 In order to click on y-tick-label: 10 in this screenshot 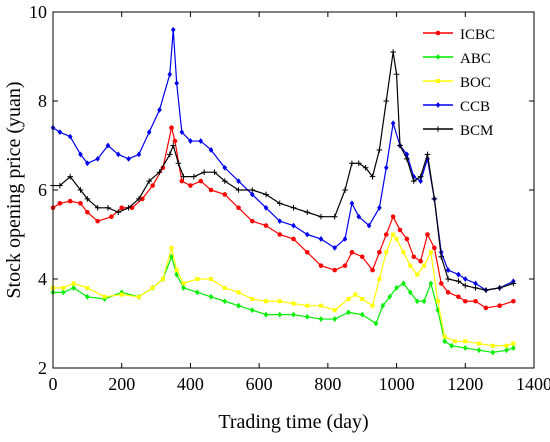, I will do `click(38, 12)`.